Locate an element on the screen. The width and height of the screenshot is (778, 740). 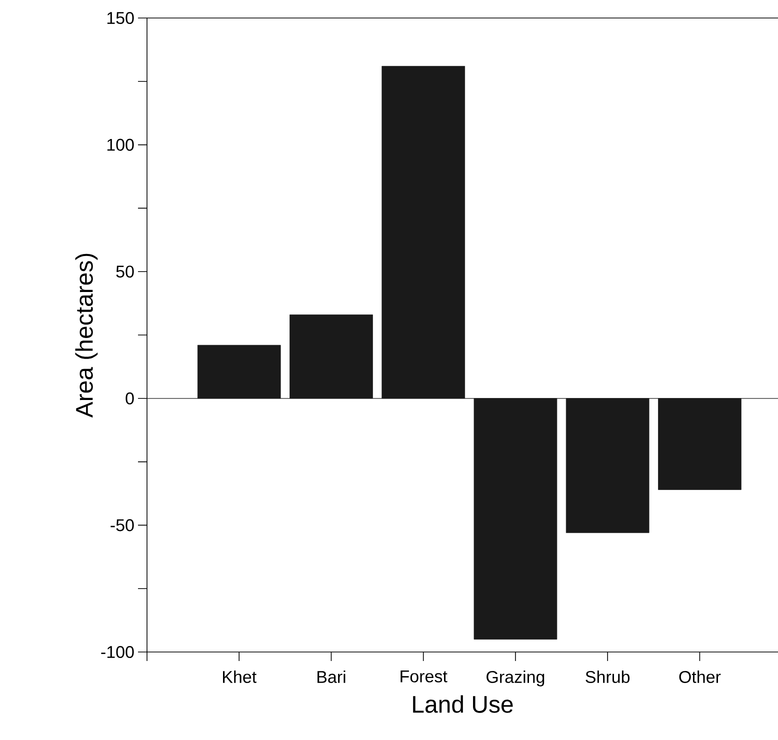
x-tick-label: Grazing is located at coordinates (515, 678).